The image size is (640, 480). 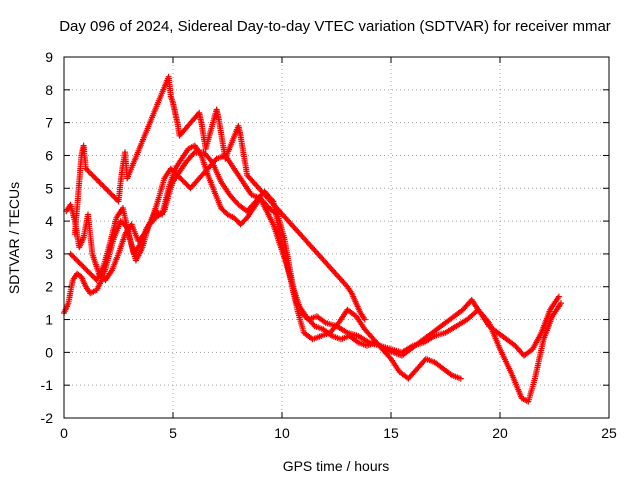 I want to click on y-tick-label: 0, so click(x=49, y=352).